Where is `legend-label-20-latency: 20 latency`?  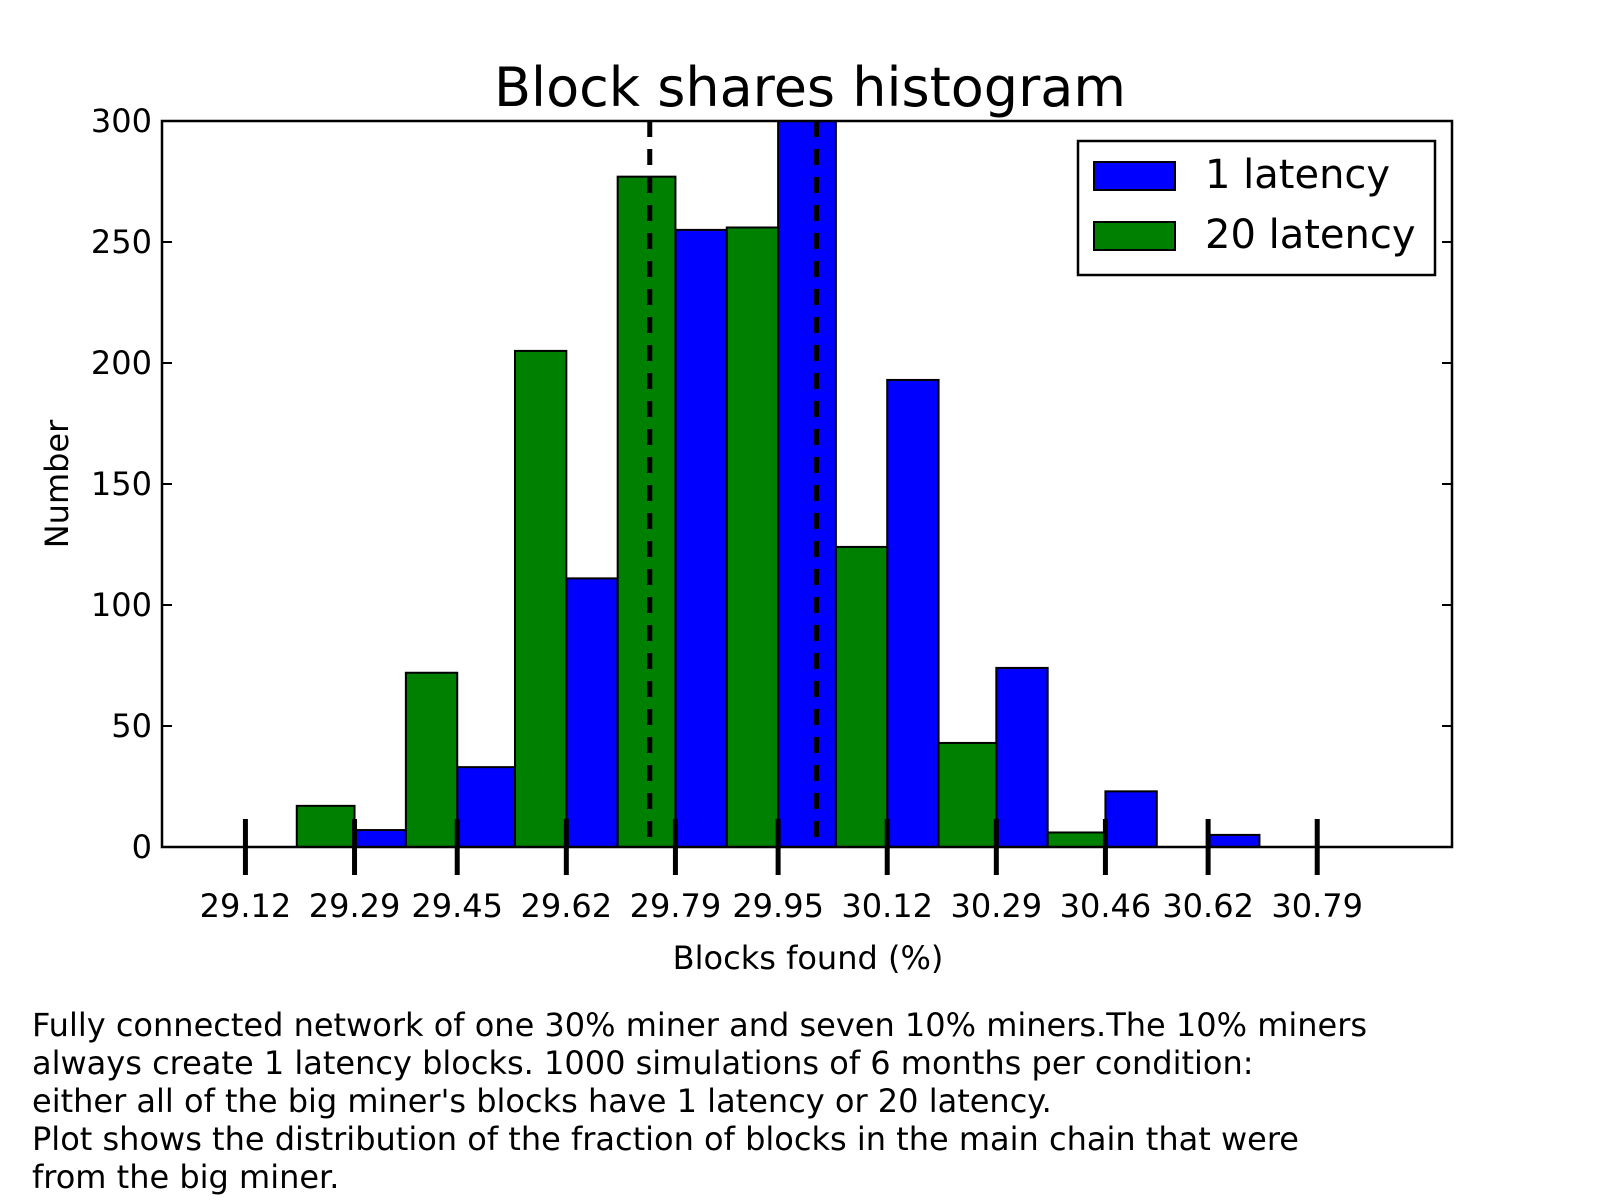 legend-label-20-latency: 20 latency is located at coordinates (1310, 235).